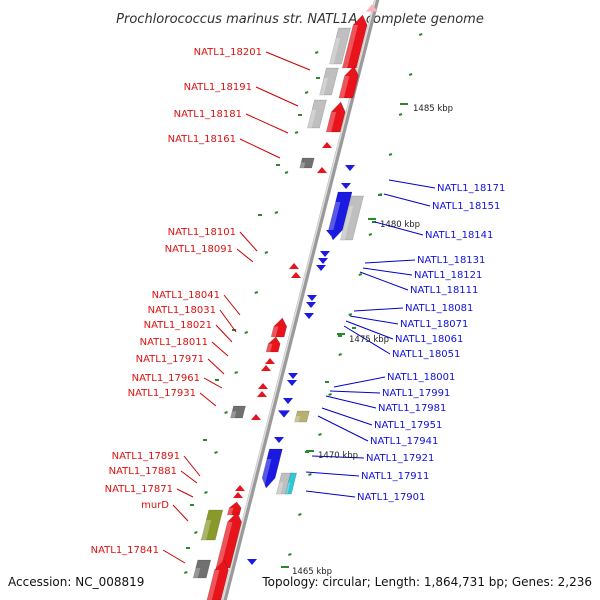 This screenshot has width=600, height=600. Describe the element at coordinates (155, 505) in the screenshot. I see `gene-label-murd: murD` at that location.